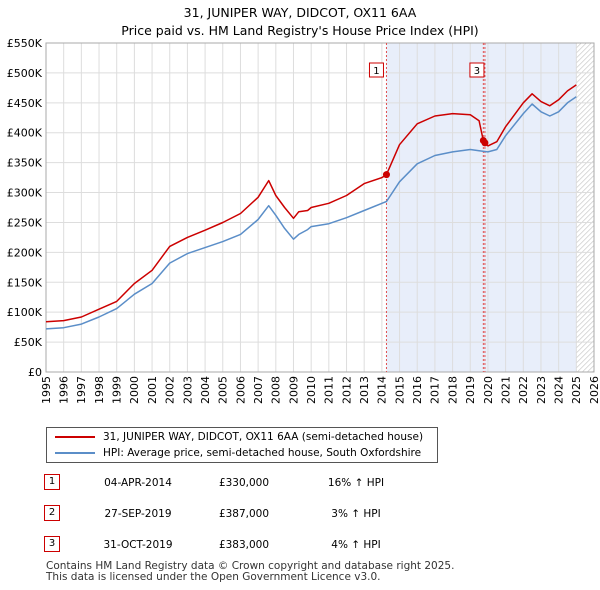  What do you see at coordinates (523, 390) in the screenshot?
I see `x-tick-label: 2022` at bounding box center [523, 390].